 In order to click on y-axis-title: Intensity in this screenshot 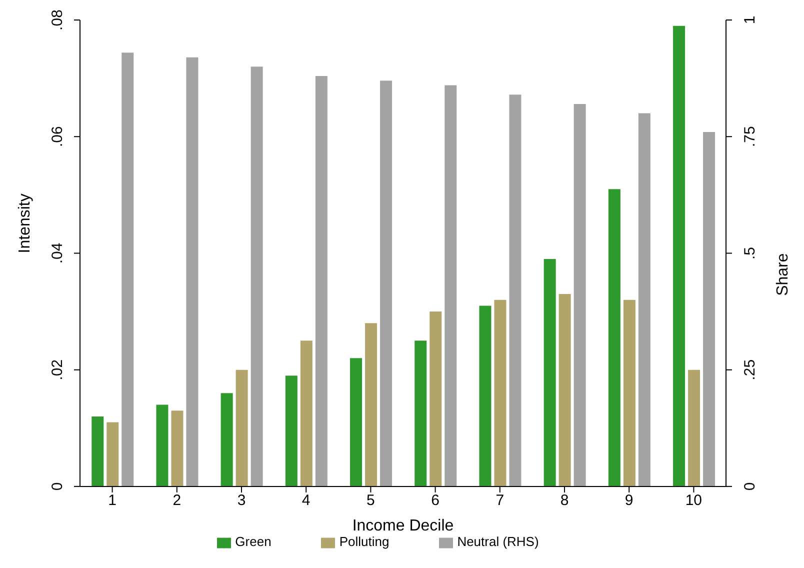, I will do `click(25, 224)`.